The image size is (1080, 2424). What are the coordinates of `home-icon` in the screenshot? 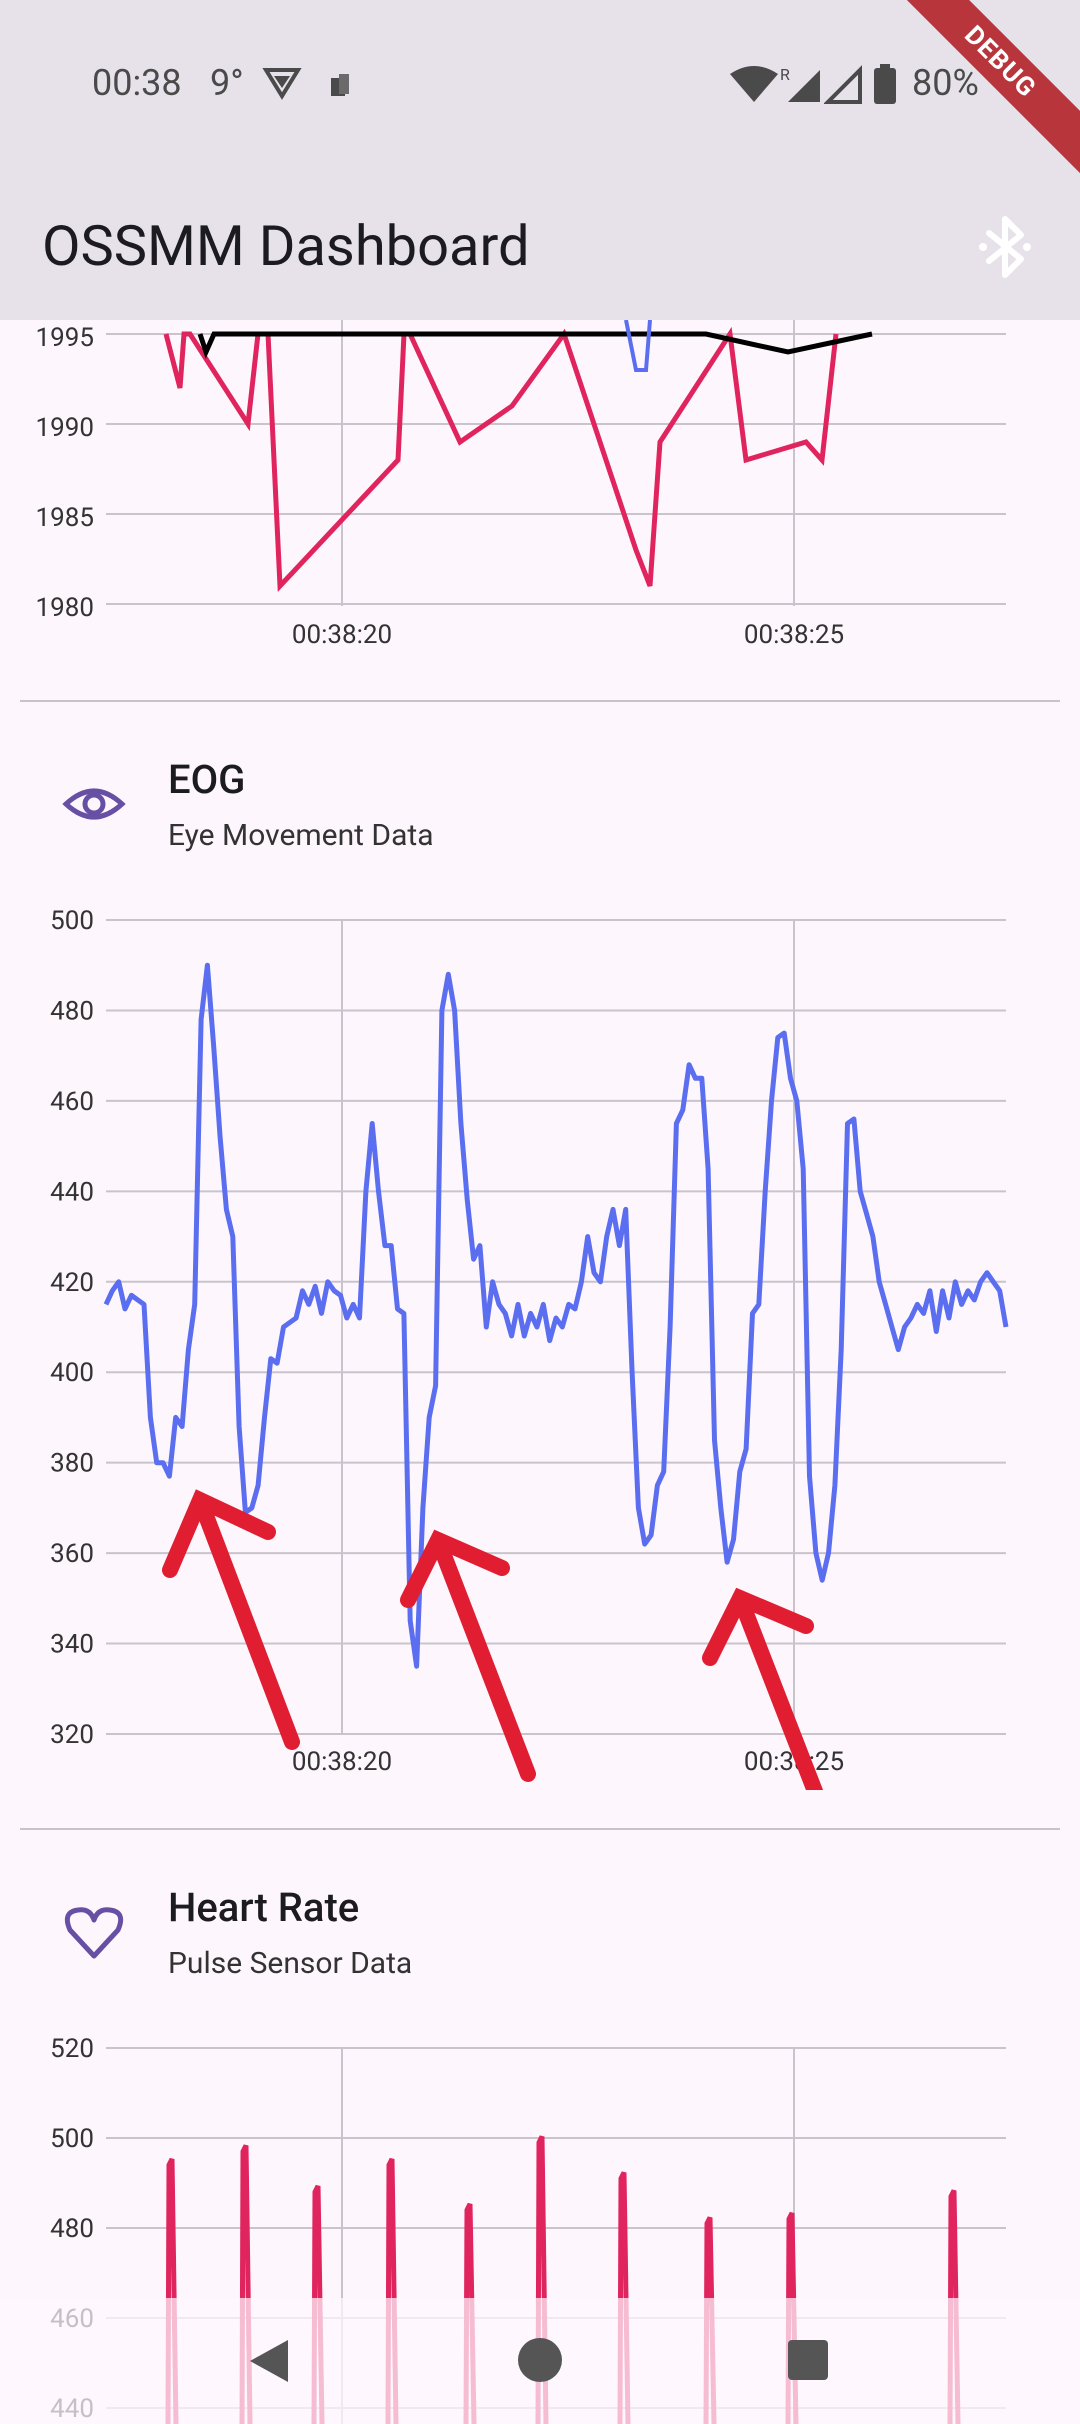 It's located at (540, 2360).